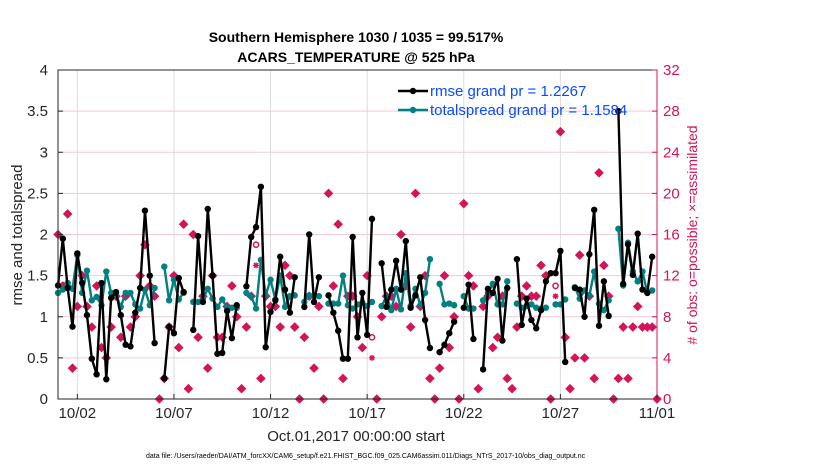 The height and width of the screenshot is (470, 830). Describe the element at coordinates (561, 413) in the screenshot. I see `x-tick-label: 10/27` at that location.